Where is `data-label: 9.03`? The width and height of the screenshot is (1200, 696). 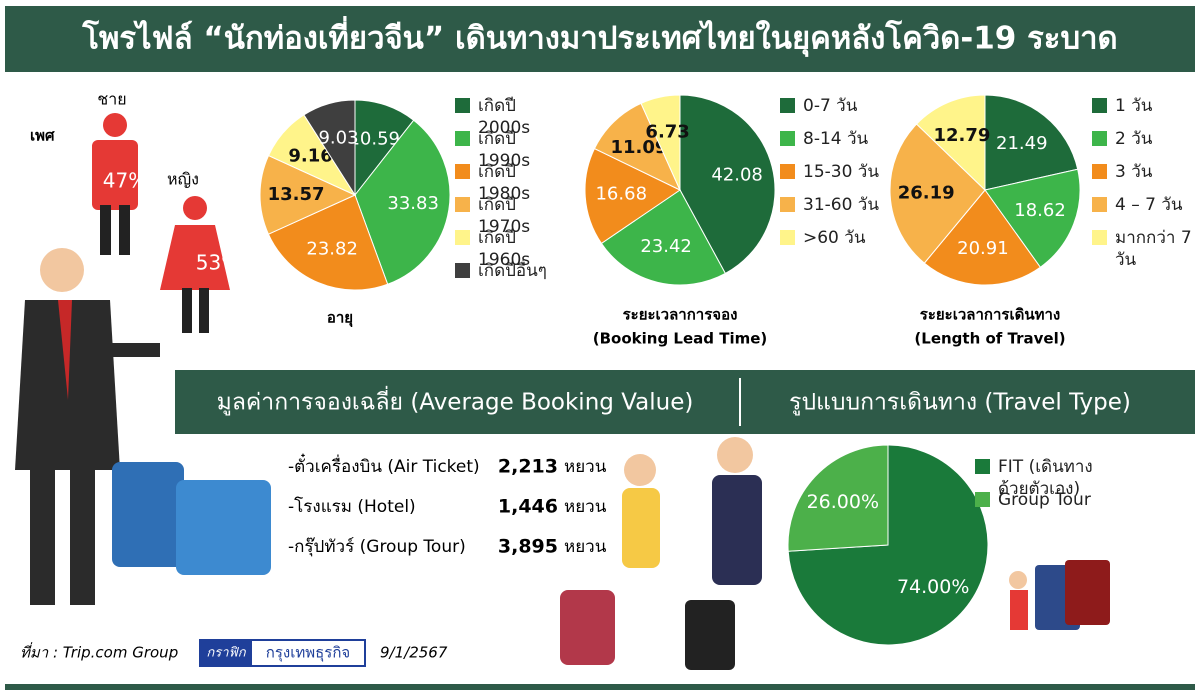
data-label: 9.03 is located at coordinates (338, 137).